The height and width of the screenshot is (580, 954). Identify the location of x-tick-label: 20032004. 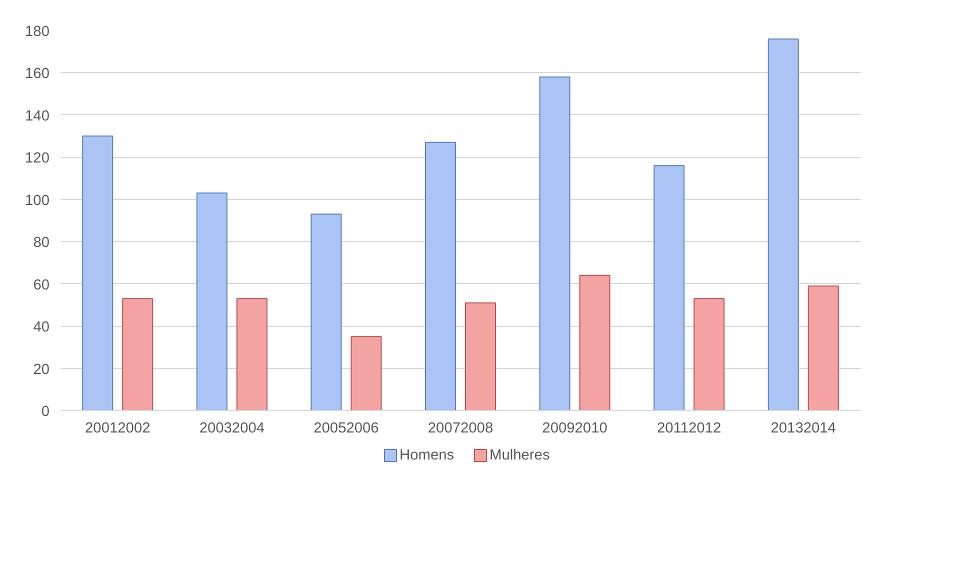
(232, 428).